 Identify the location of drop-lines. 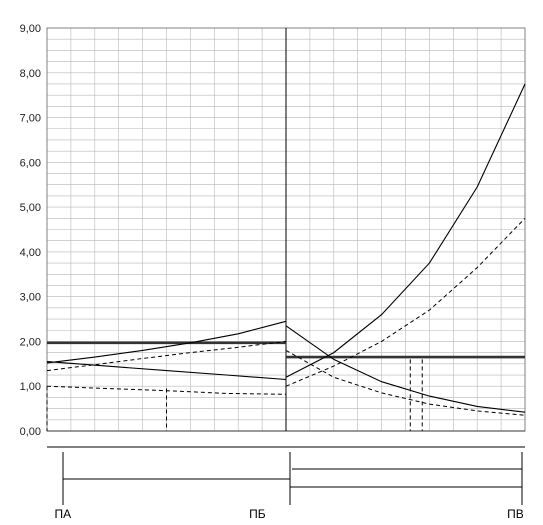
(234, 395).